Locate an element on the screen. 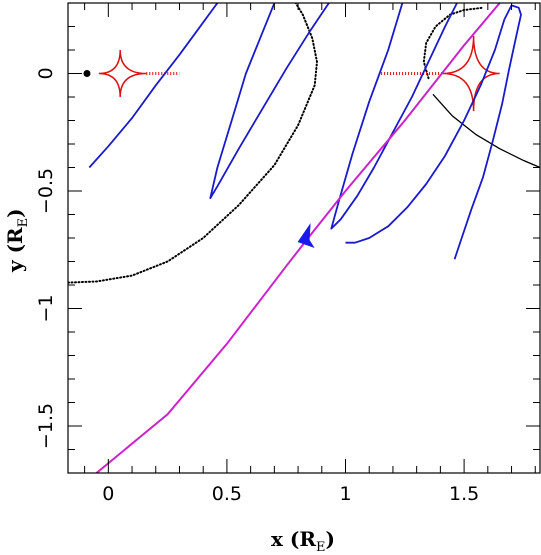  lens-star-marker is located at coordinates (87, 73).